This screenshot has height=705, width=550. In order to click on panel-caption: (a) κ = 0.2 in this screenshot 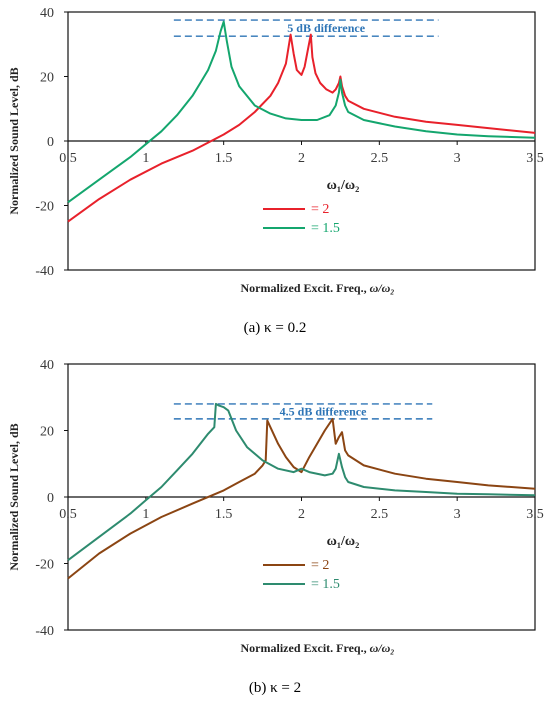, I will do `click(275, 328)`.